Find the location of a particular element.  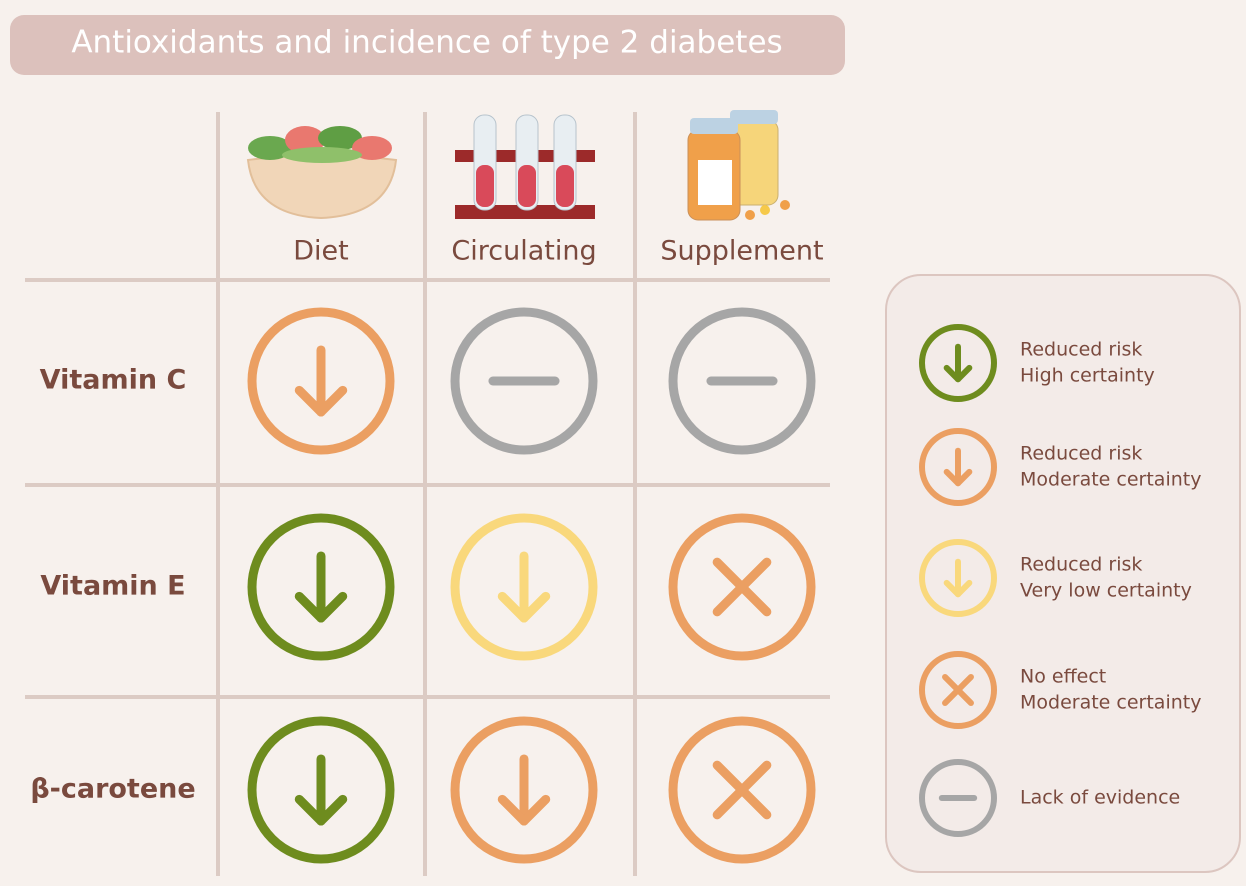

salad-icon is located at coordinates (322, 173).